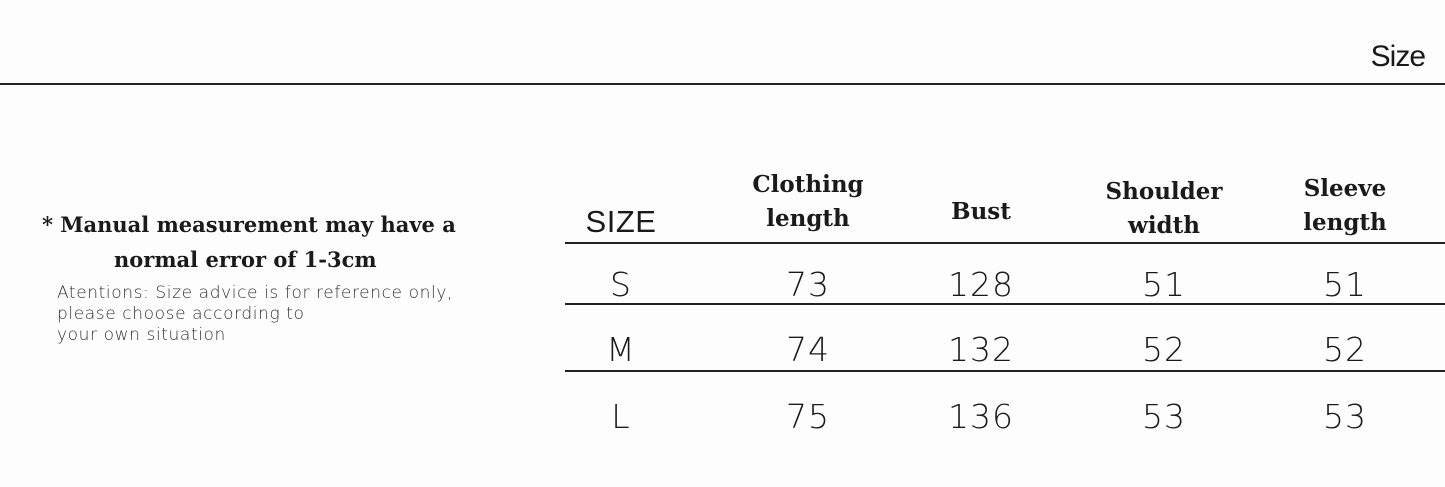 The image size is (1445, 487). I want to click on column-header: Sleeve length, so click(1345, 205).